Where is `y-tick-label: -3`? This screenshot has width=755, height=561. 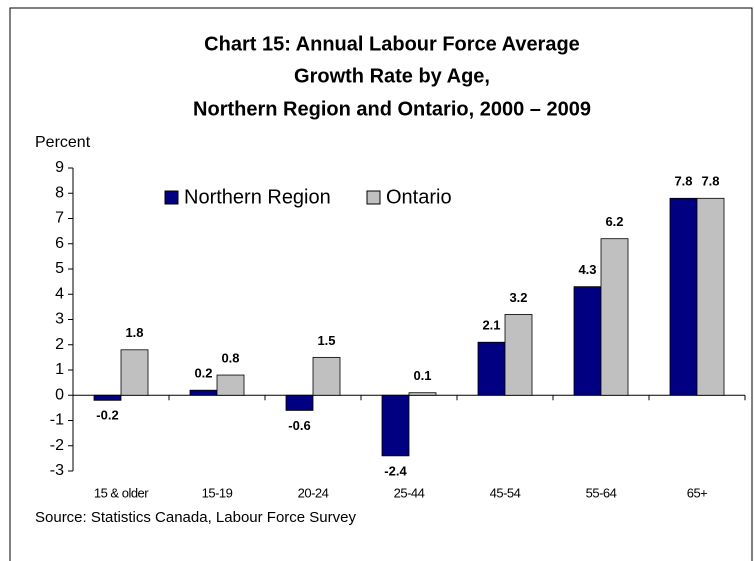
y-tick-label: -3 is located at coordinates (57, 470).